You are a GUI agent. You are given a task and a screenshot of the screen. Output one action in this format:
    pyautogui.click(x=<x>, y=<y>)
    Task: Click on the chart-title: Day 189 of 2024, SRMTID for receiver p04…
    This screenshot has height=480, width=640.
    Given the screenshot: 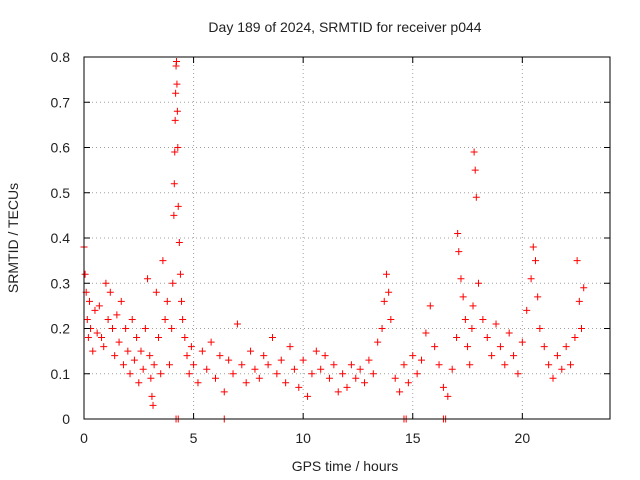 What is the action you would take?
    pyautogui.click(x=344, y=27)
    